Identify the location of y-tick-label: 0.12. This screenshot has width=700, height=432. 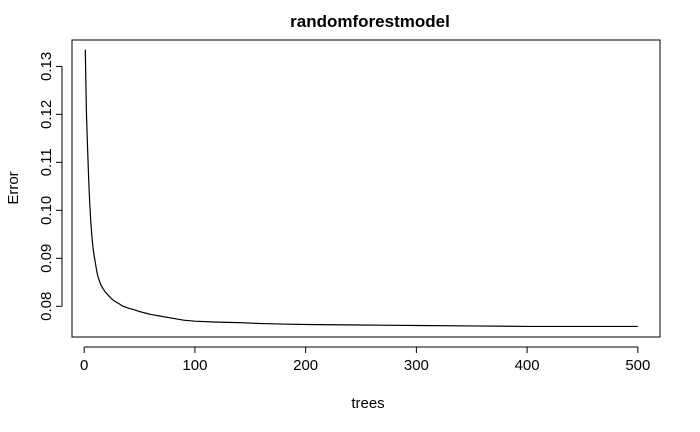
(46, 114).